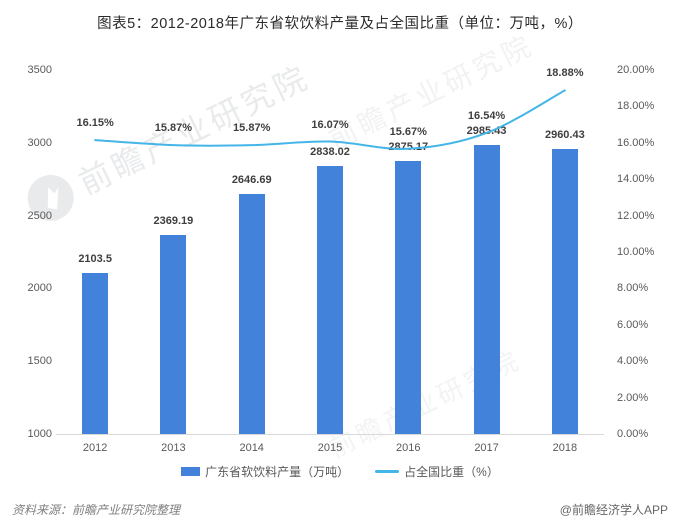 The height and width of the screenshot is (529, 680). Describe the element at coordinates (408, 131) in the screenshot. I see `ratio-point-label: 15.67%` at that location.